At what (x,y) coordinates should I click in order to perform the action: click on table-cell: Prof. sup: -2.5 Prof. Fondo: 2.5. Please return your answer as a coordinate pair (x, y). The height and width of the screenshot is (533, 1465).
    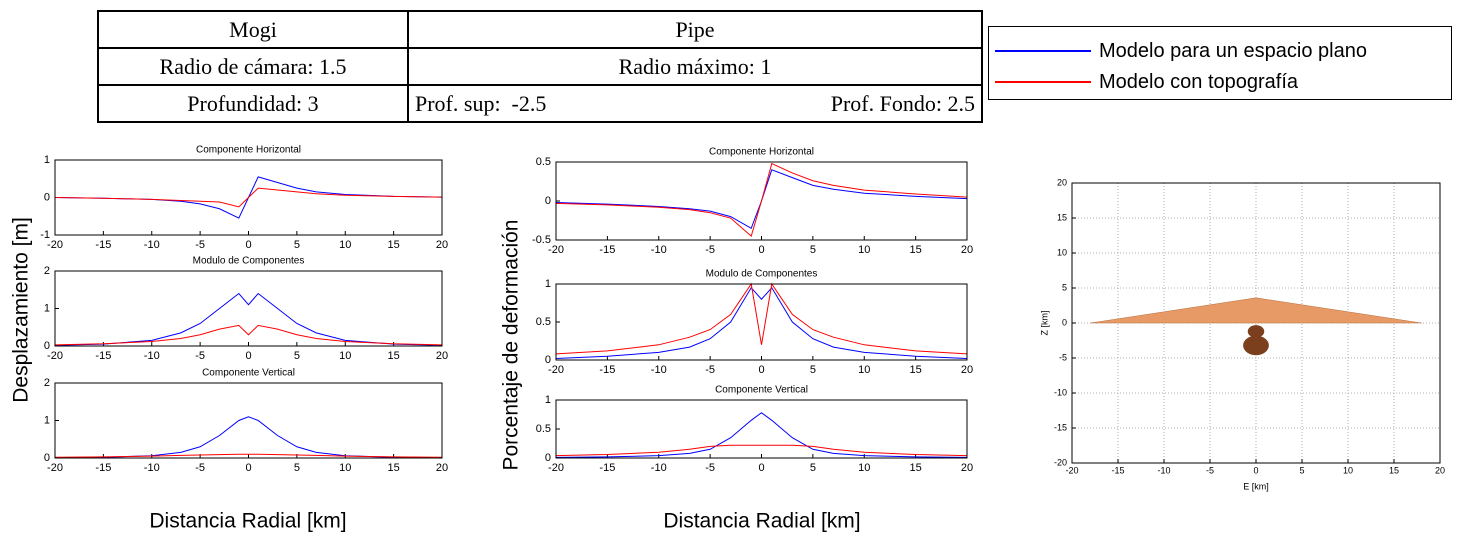
    Looking at the image, I should click on (695, 103).